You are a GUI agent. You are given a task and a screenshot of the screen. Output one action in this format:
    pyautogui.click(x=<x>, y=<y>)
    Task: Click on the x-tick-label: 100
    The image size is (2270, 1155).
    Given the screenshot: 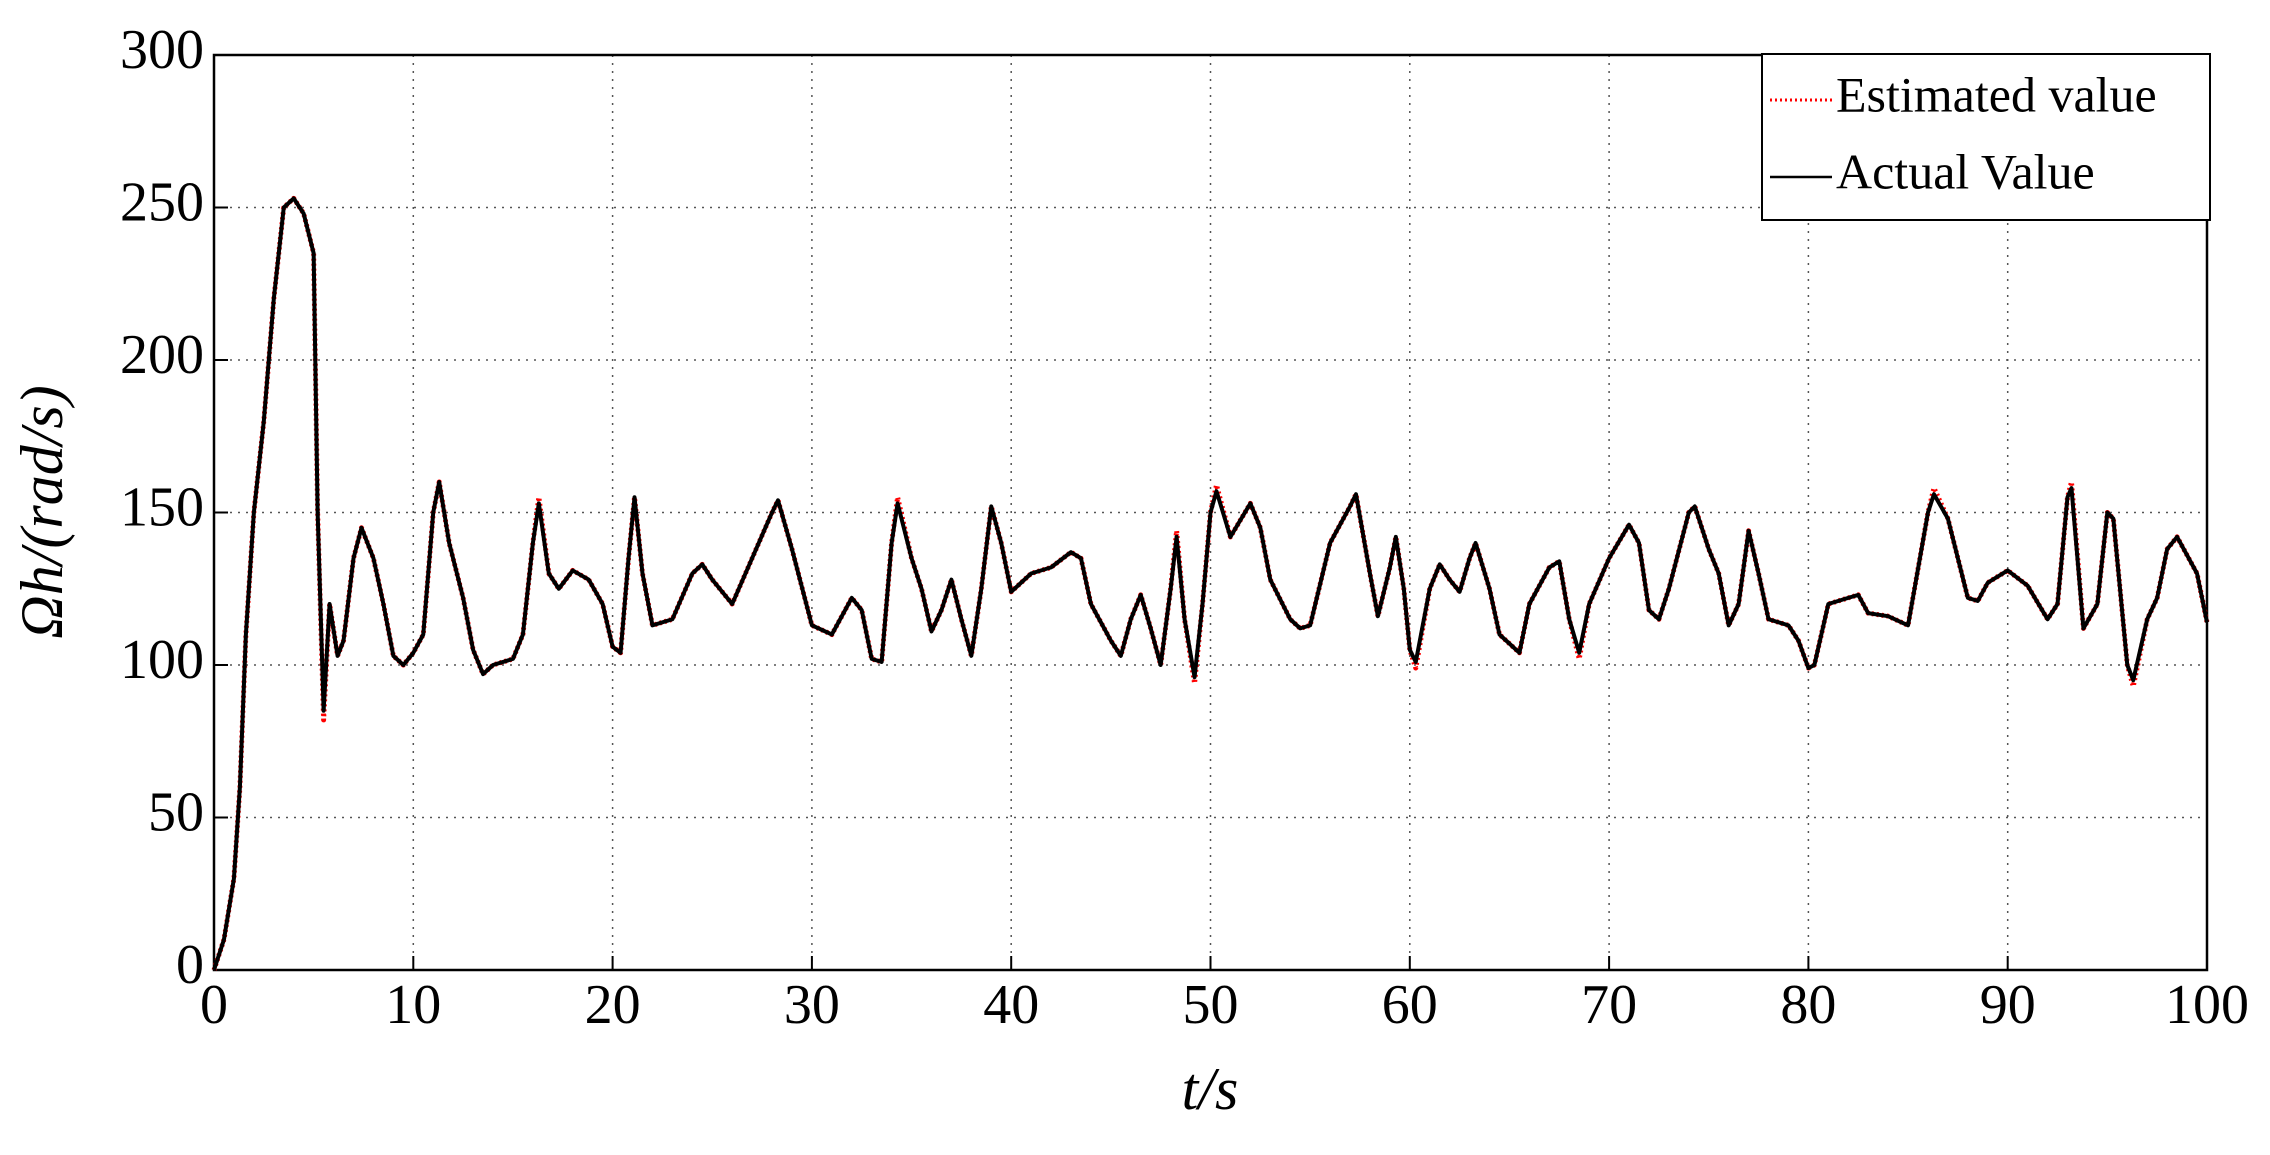 What is the action you would take?
    pyautogui.click(x=2207, y=1005)
    